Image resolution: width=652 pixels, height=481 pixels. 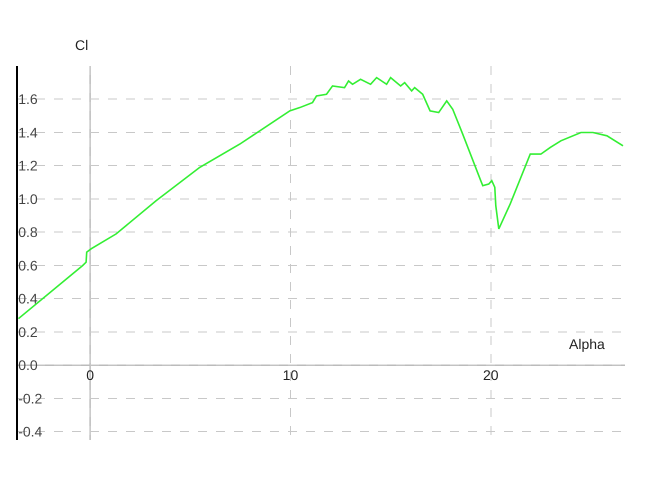 I want to click on y-tick-label: 1.2, so click(x=28, y=166).